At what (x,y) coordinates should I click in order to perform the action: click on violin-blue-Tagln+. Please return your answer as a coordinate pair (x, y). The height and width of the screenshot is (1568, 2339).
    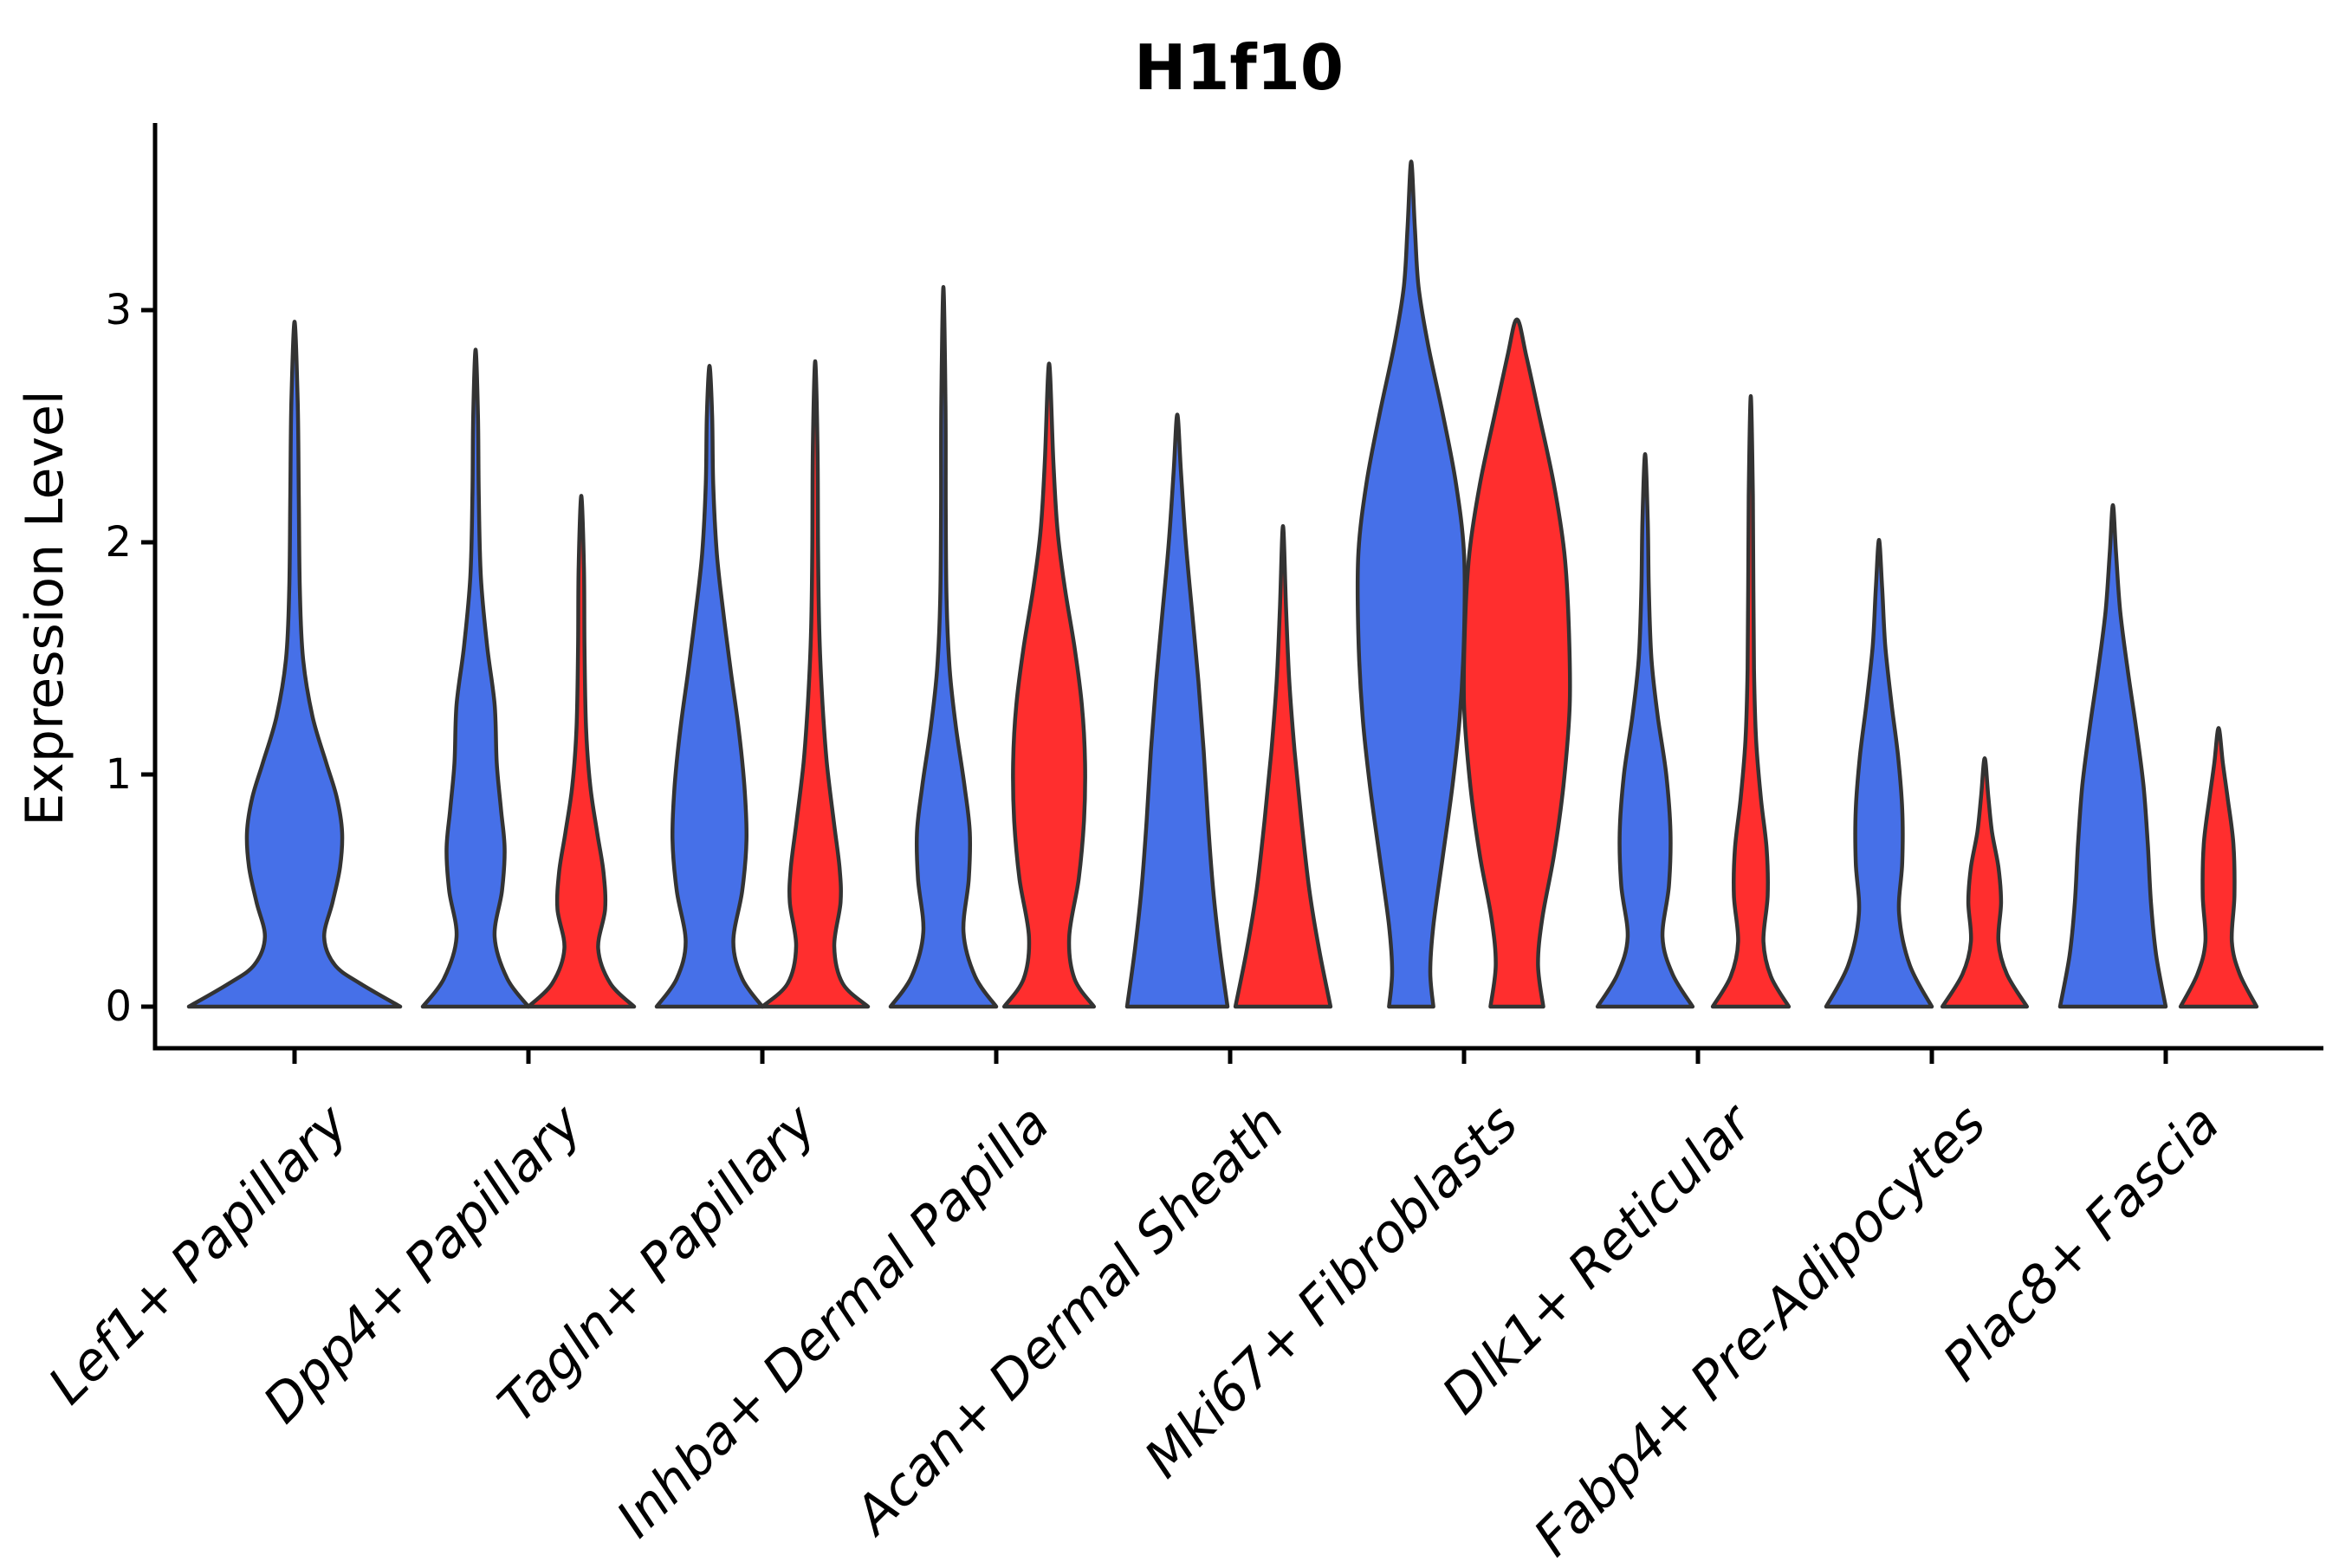
    Looking at the image, I should click on (709, 686).